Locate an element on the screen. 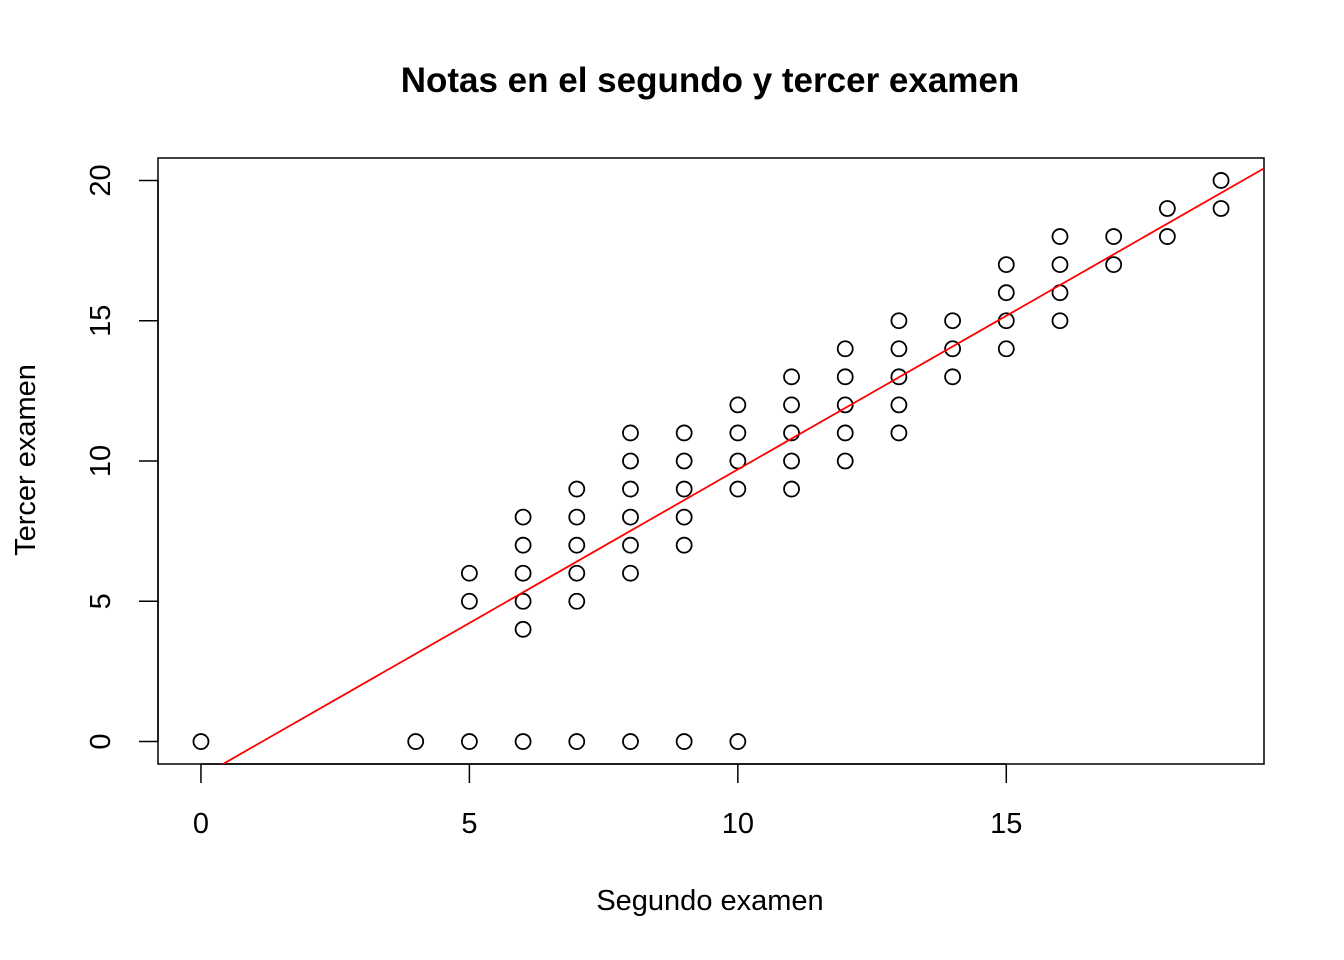 The width and height of the screenshot is (1344, 960). x-tick-label: 0 is located at coordinates (201, 824).